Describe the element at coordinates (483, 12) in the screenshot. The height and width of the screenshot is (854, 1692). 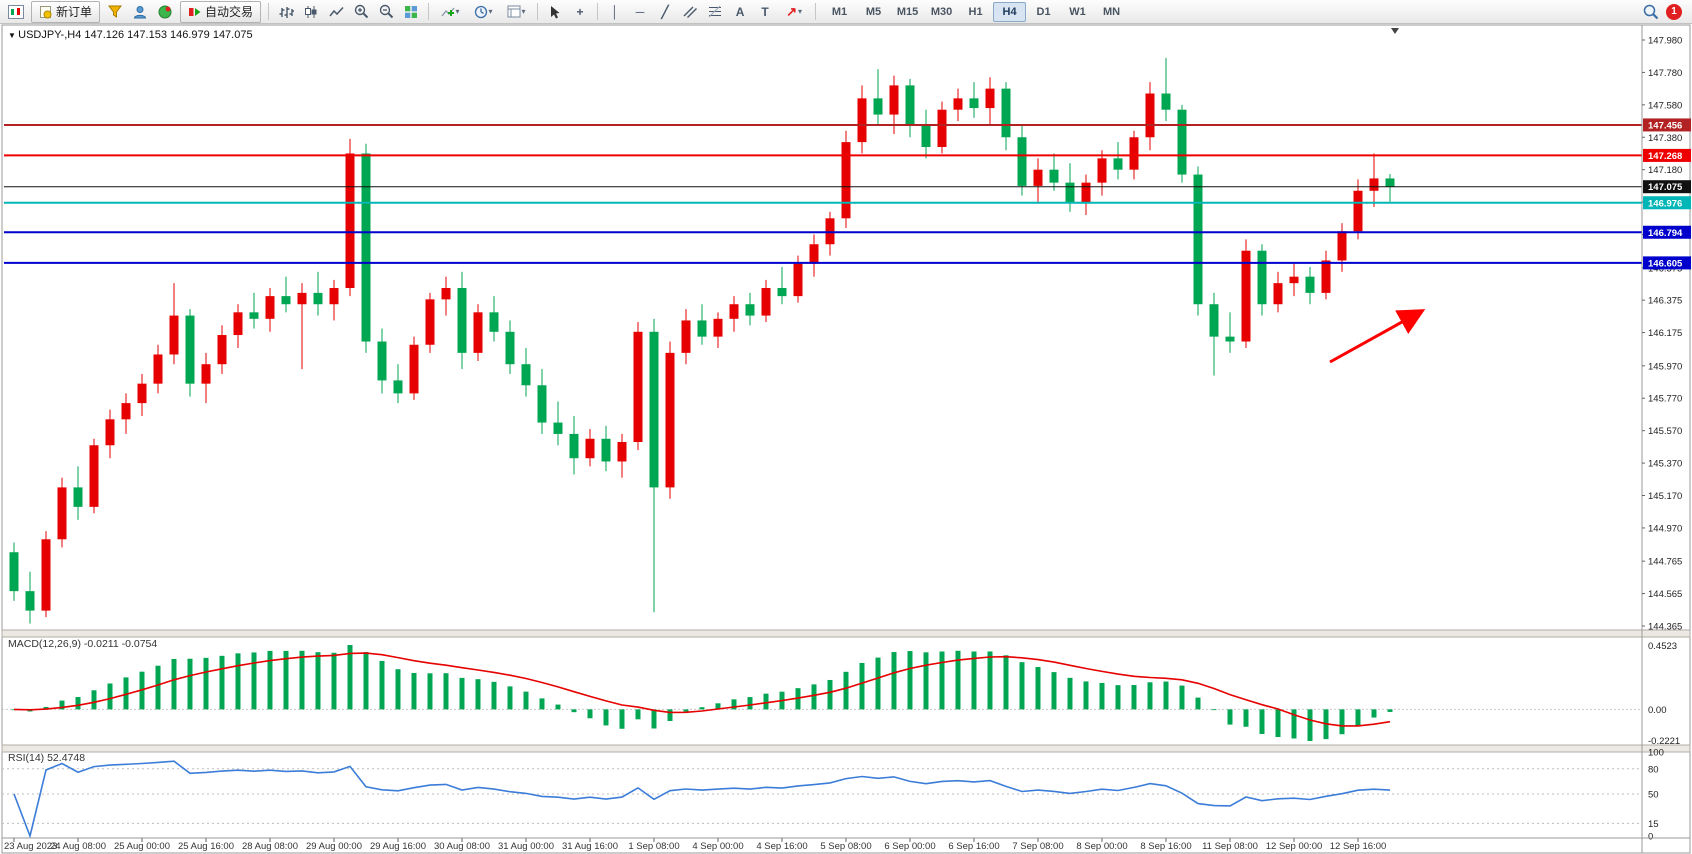
I see `timeframes-menu-icon: ▾` at that location.